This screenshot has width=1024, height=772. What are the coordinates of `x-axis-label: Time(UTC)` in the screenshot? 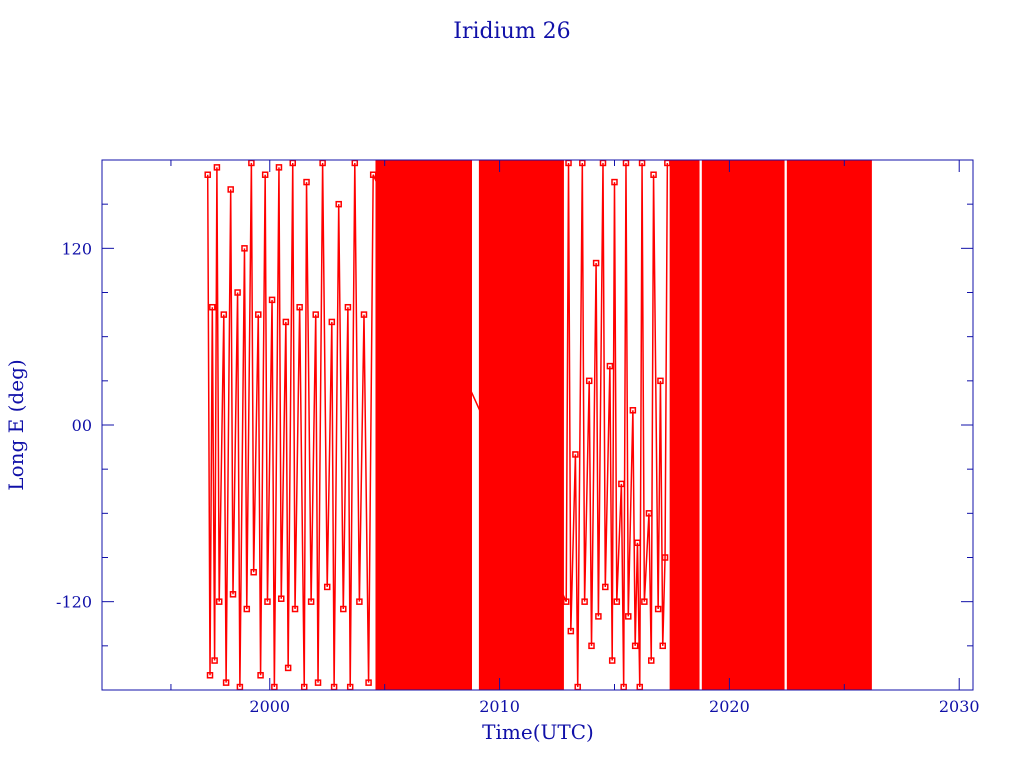 It's located at (538, 732).